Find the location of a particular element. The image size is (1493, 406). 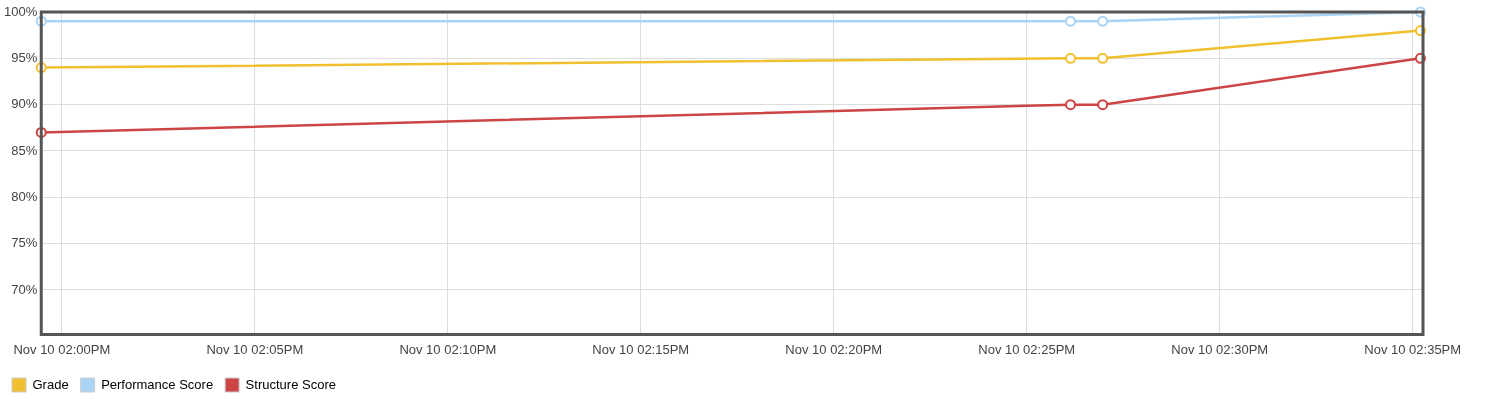

y-tick-label: 80% is located at coordinates (24, 196).